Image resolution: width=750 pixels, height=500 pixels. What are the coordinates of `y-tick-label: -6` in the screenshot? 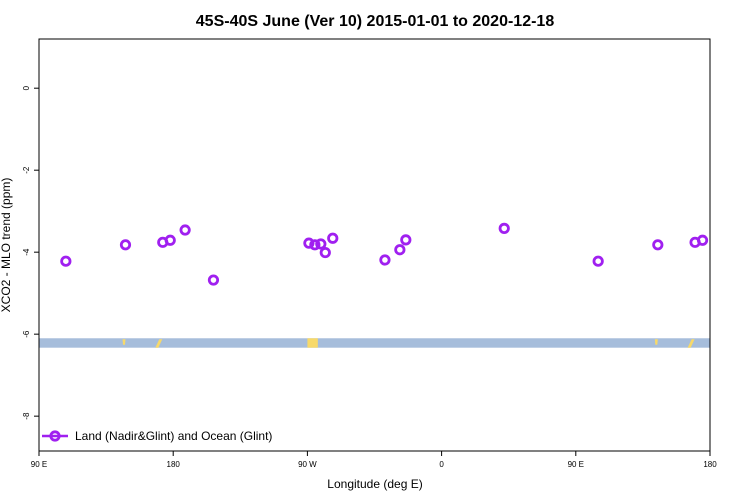 It's located at (26, 334).